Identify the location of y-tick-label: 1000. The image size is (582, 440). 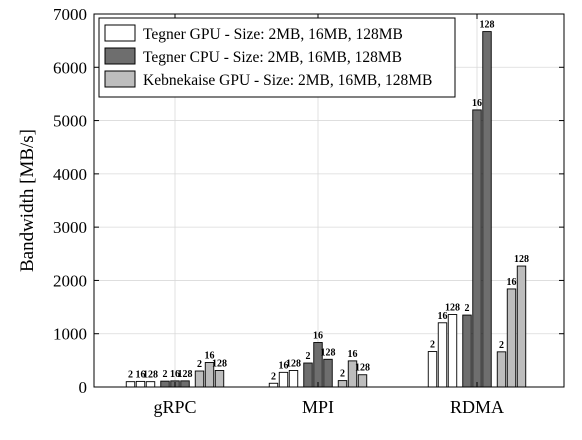
(70, 334).